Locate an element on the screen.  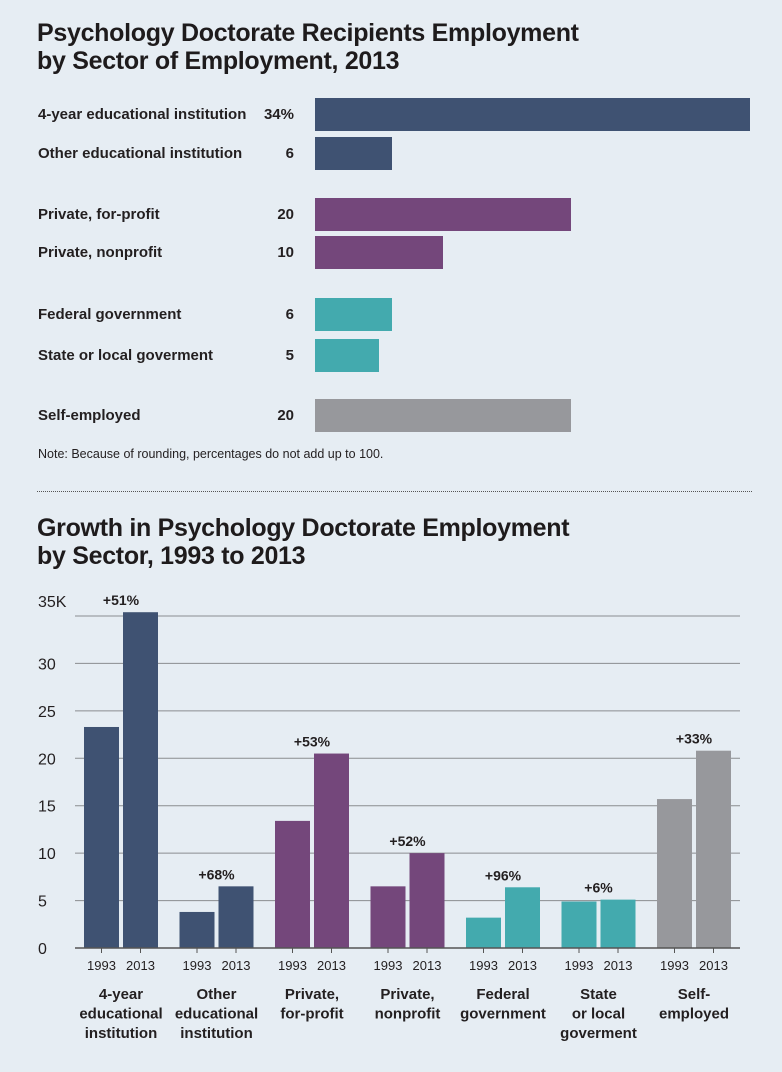
category-label: goverment is located at coordinates (598, 1033).